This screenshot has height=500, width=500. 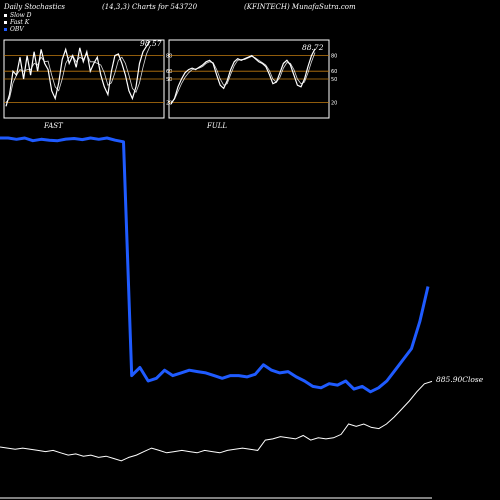 I want to click on legend: Slow D Fast K OBV, so click(x=18, y=22).